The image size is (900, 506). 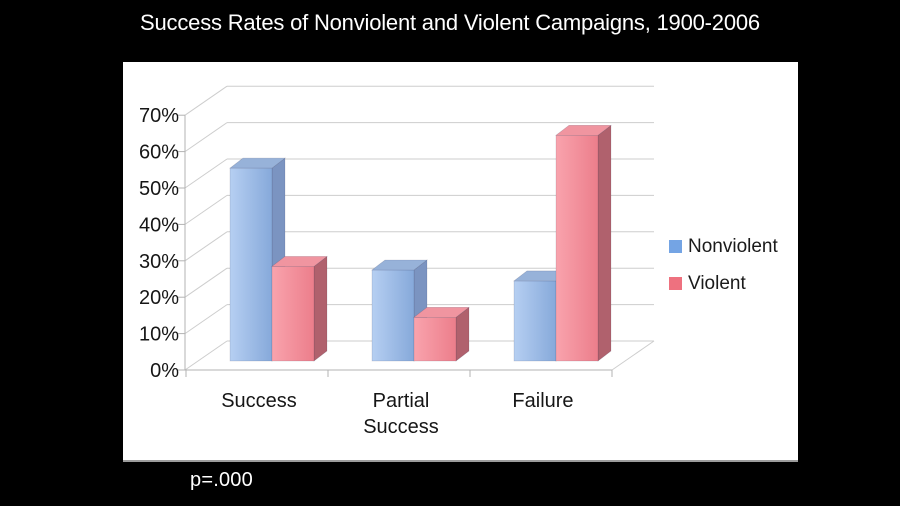 I want to click on bar-nonviolent-partial-success, so click(x=393, y=315).